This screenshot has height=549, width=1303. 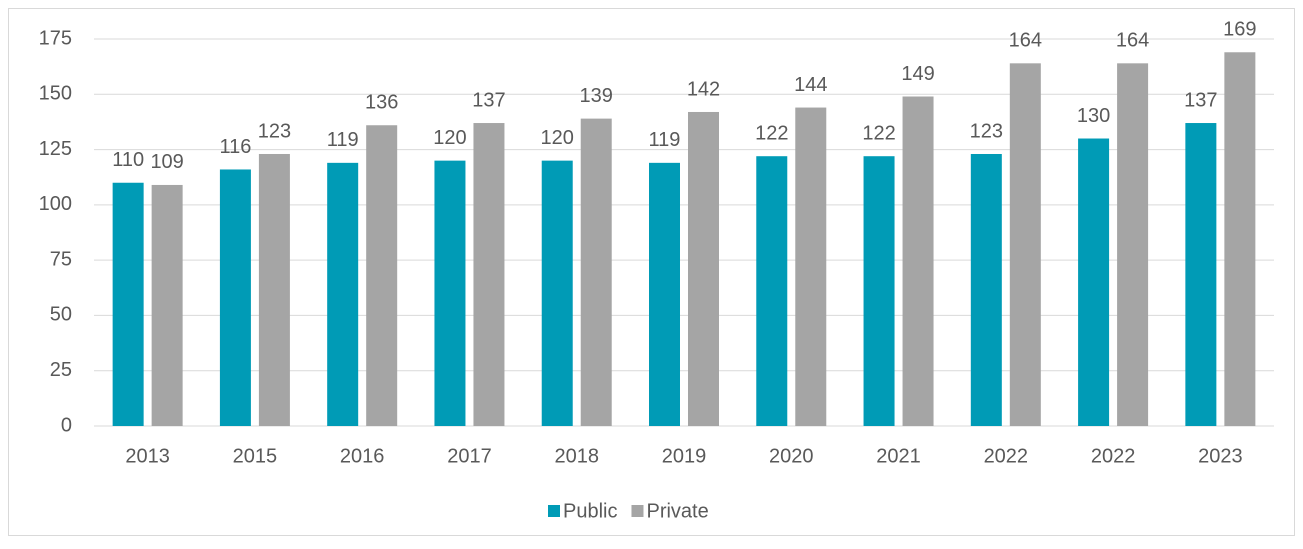 I want to click on y-tick-label: 0, so click(x=66, y=425).